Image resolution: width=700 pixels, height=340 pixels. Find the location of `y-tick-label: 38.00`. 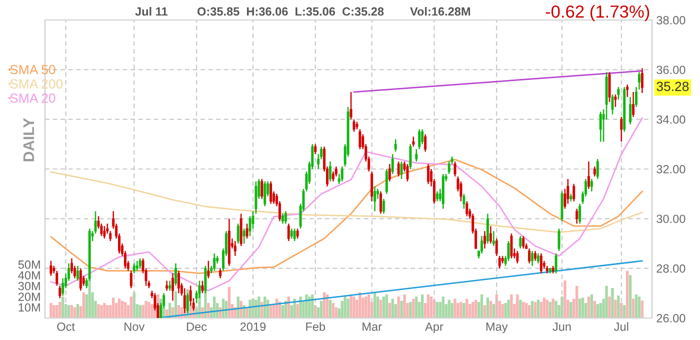

y-tick-label: 38.00 is located at coordinates (671, 20).